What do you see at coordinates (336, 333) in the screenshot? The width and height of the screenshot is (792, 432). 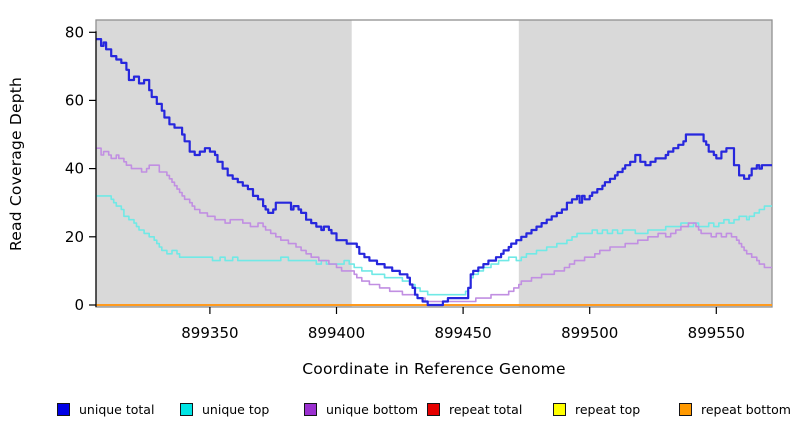 I see `x-tick-label: 899400` at bounding box center [336, 333].